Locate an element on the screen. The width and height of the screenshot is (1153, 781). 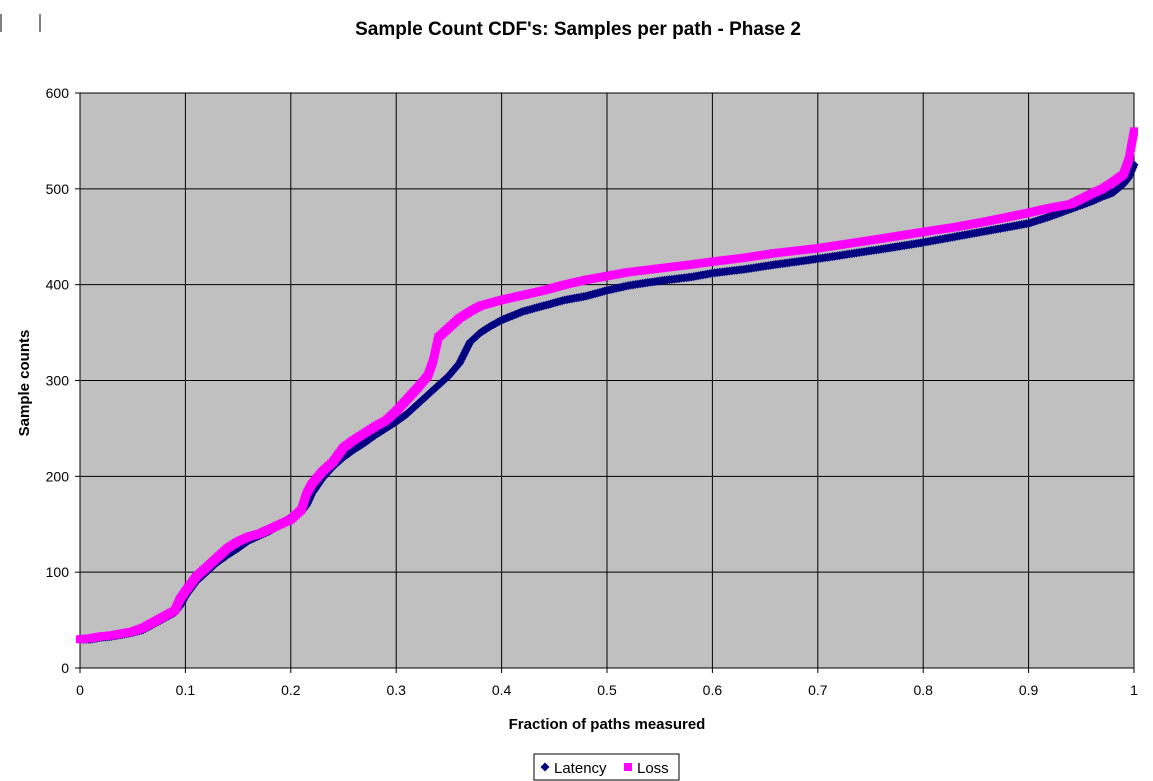
x-tick-label: 1 is located at coordinates (1134, 690).